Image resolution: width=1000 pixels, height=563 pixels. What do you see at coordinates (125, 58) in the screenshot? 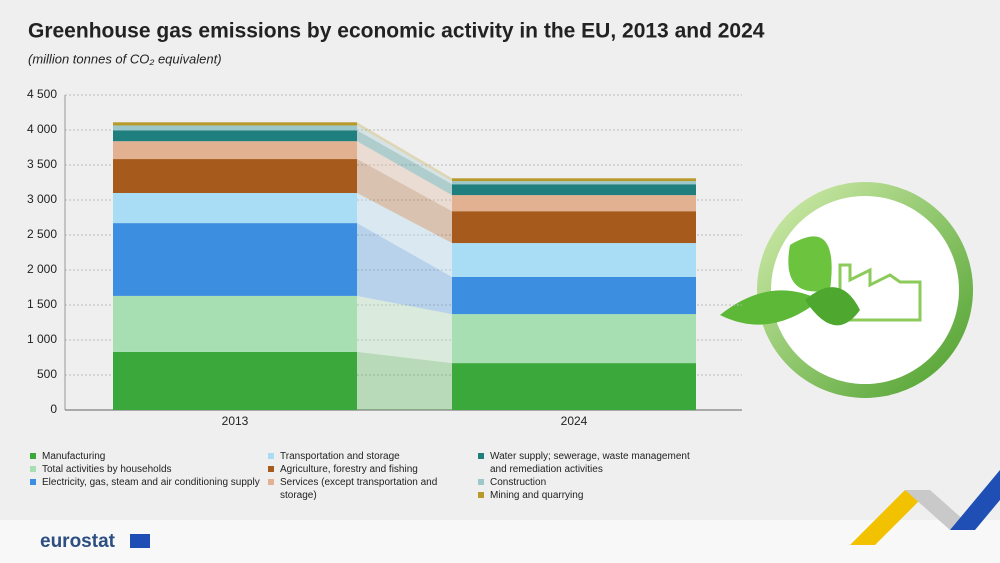
I see `chart-subtitle: (million tonnes of CO₂ equivalent)` at bounding box center [125, 58].